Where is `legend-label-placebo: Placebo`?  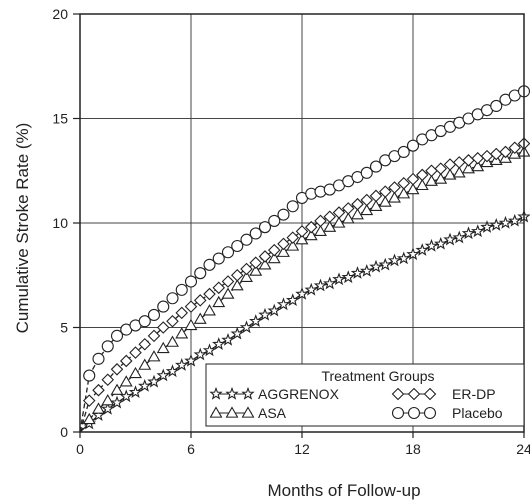 legend-label-placebo: Placebo is located at coordinates (477, 413).